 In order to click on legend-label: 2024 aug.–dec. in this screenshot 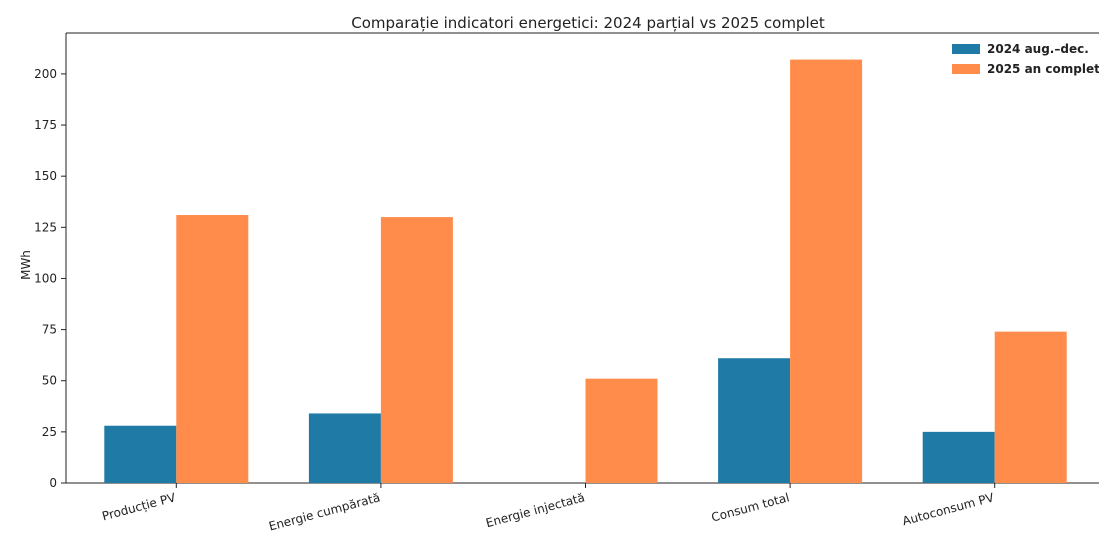, I will do `click(1038, 49)`.